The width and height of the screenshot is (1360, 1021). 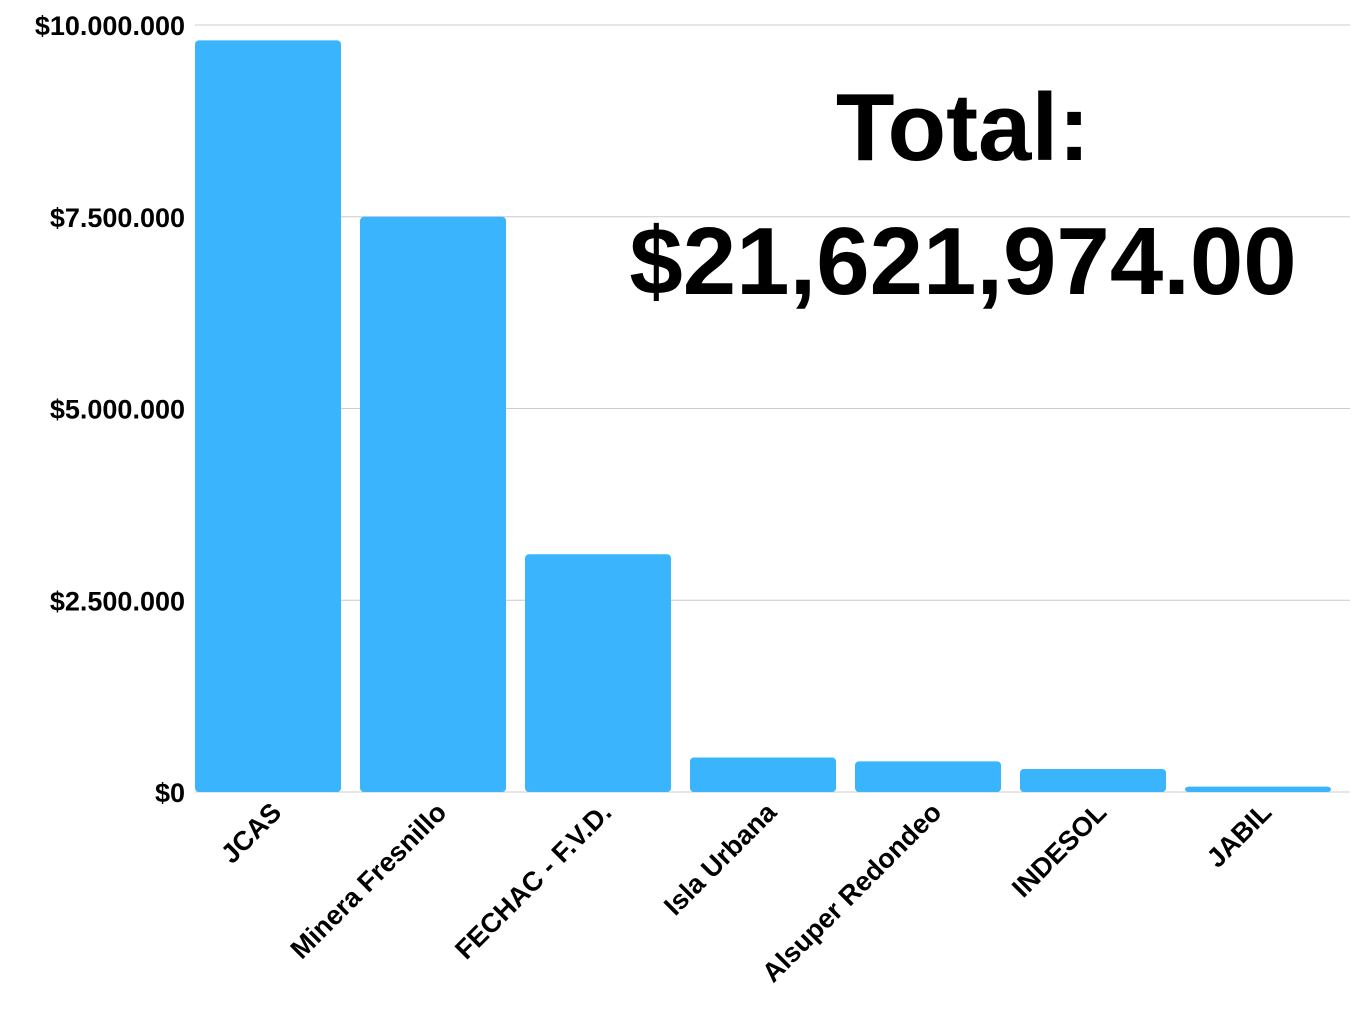 What do you see at coordinates (369, 881) in the screenshot?
I see `x-tick-label: Minera Fresnillo` at bounding box center [369, 881].